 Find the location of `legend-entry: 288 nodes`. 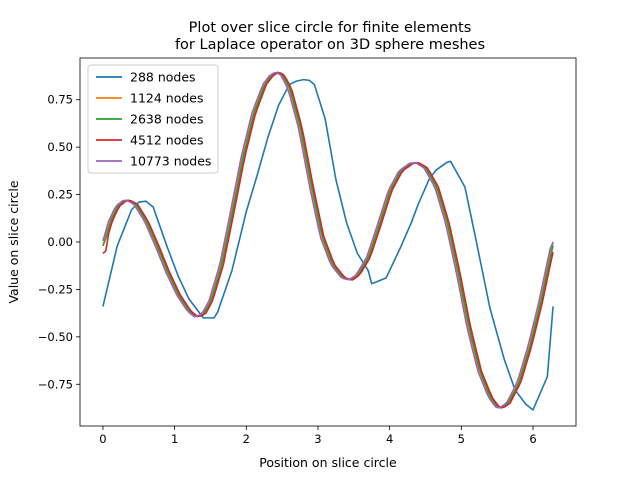

legend-entry: 288 nodes is located at coordinates (163, 77).